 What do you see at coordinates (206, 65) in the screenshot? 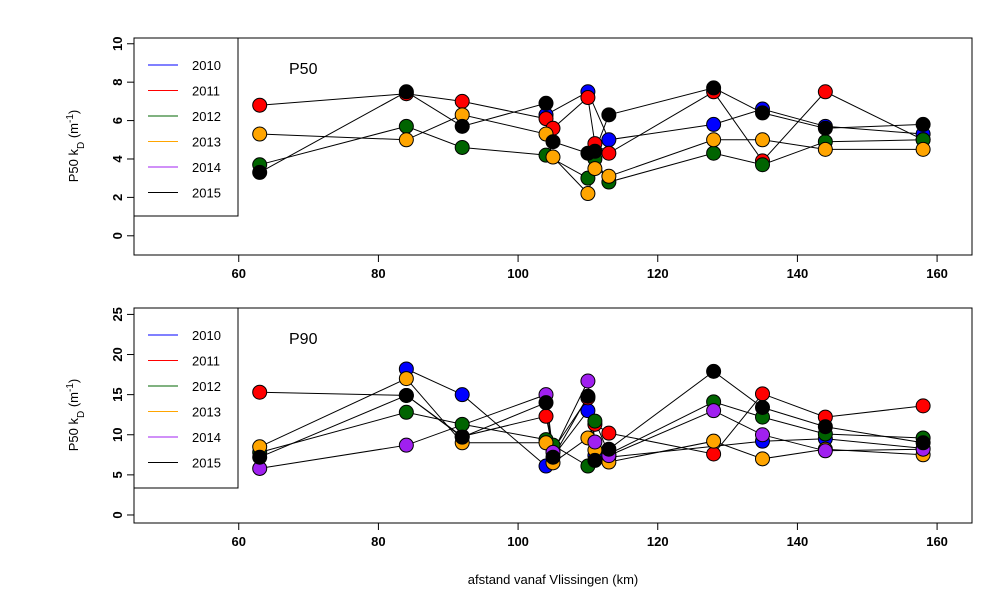
I see `legend-label-2010: 2010` at bounding box center [206, 65].